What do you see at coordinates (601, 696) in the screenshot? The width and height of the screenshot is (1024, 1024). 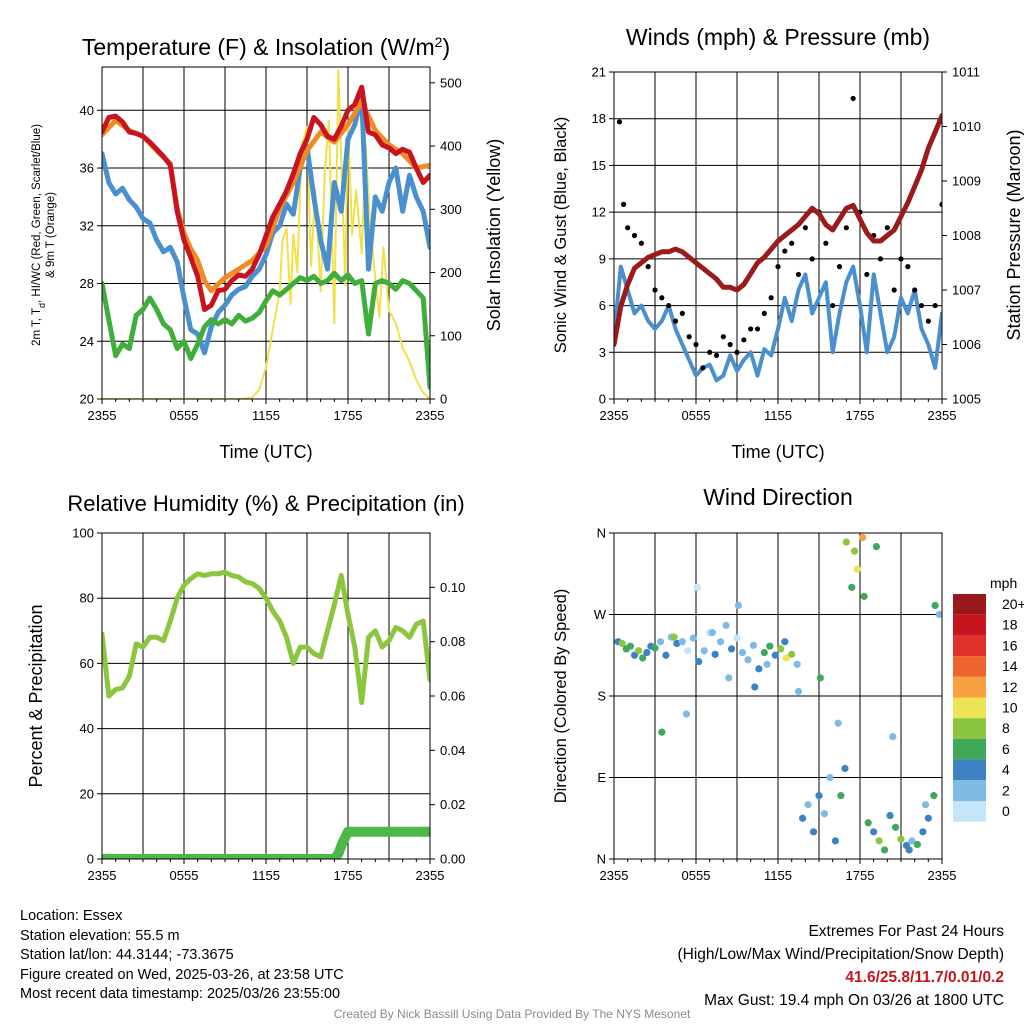 I see `dir-ytick-label: S` at bounding box center [601, 696].